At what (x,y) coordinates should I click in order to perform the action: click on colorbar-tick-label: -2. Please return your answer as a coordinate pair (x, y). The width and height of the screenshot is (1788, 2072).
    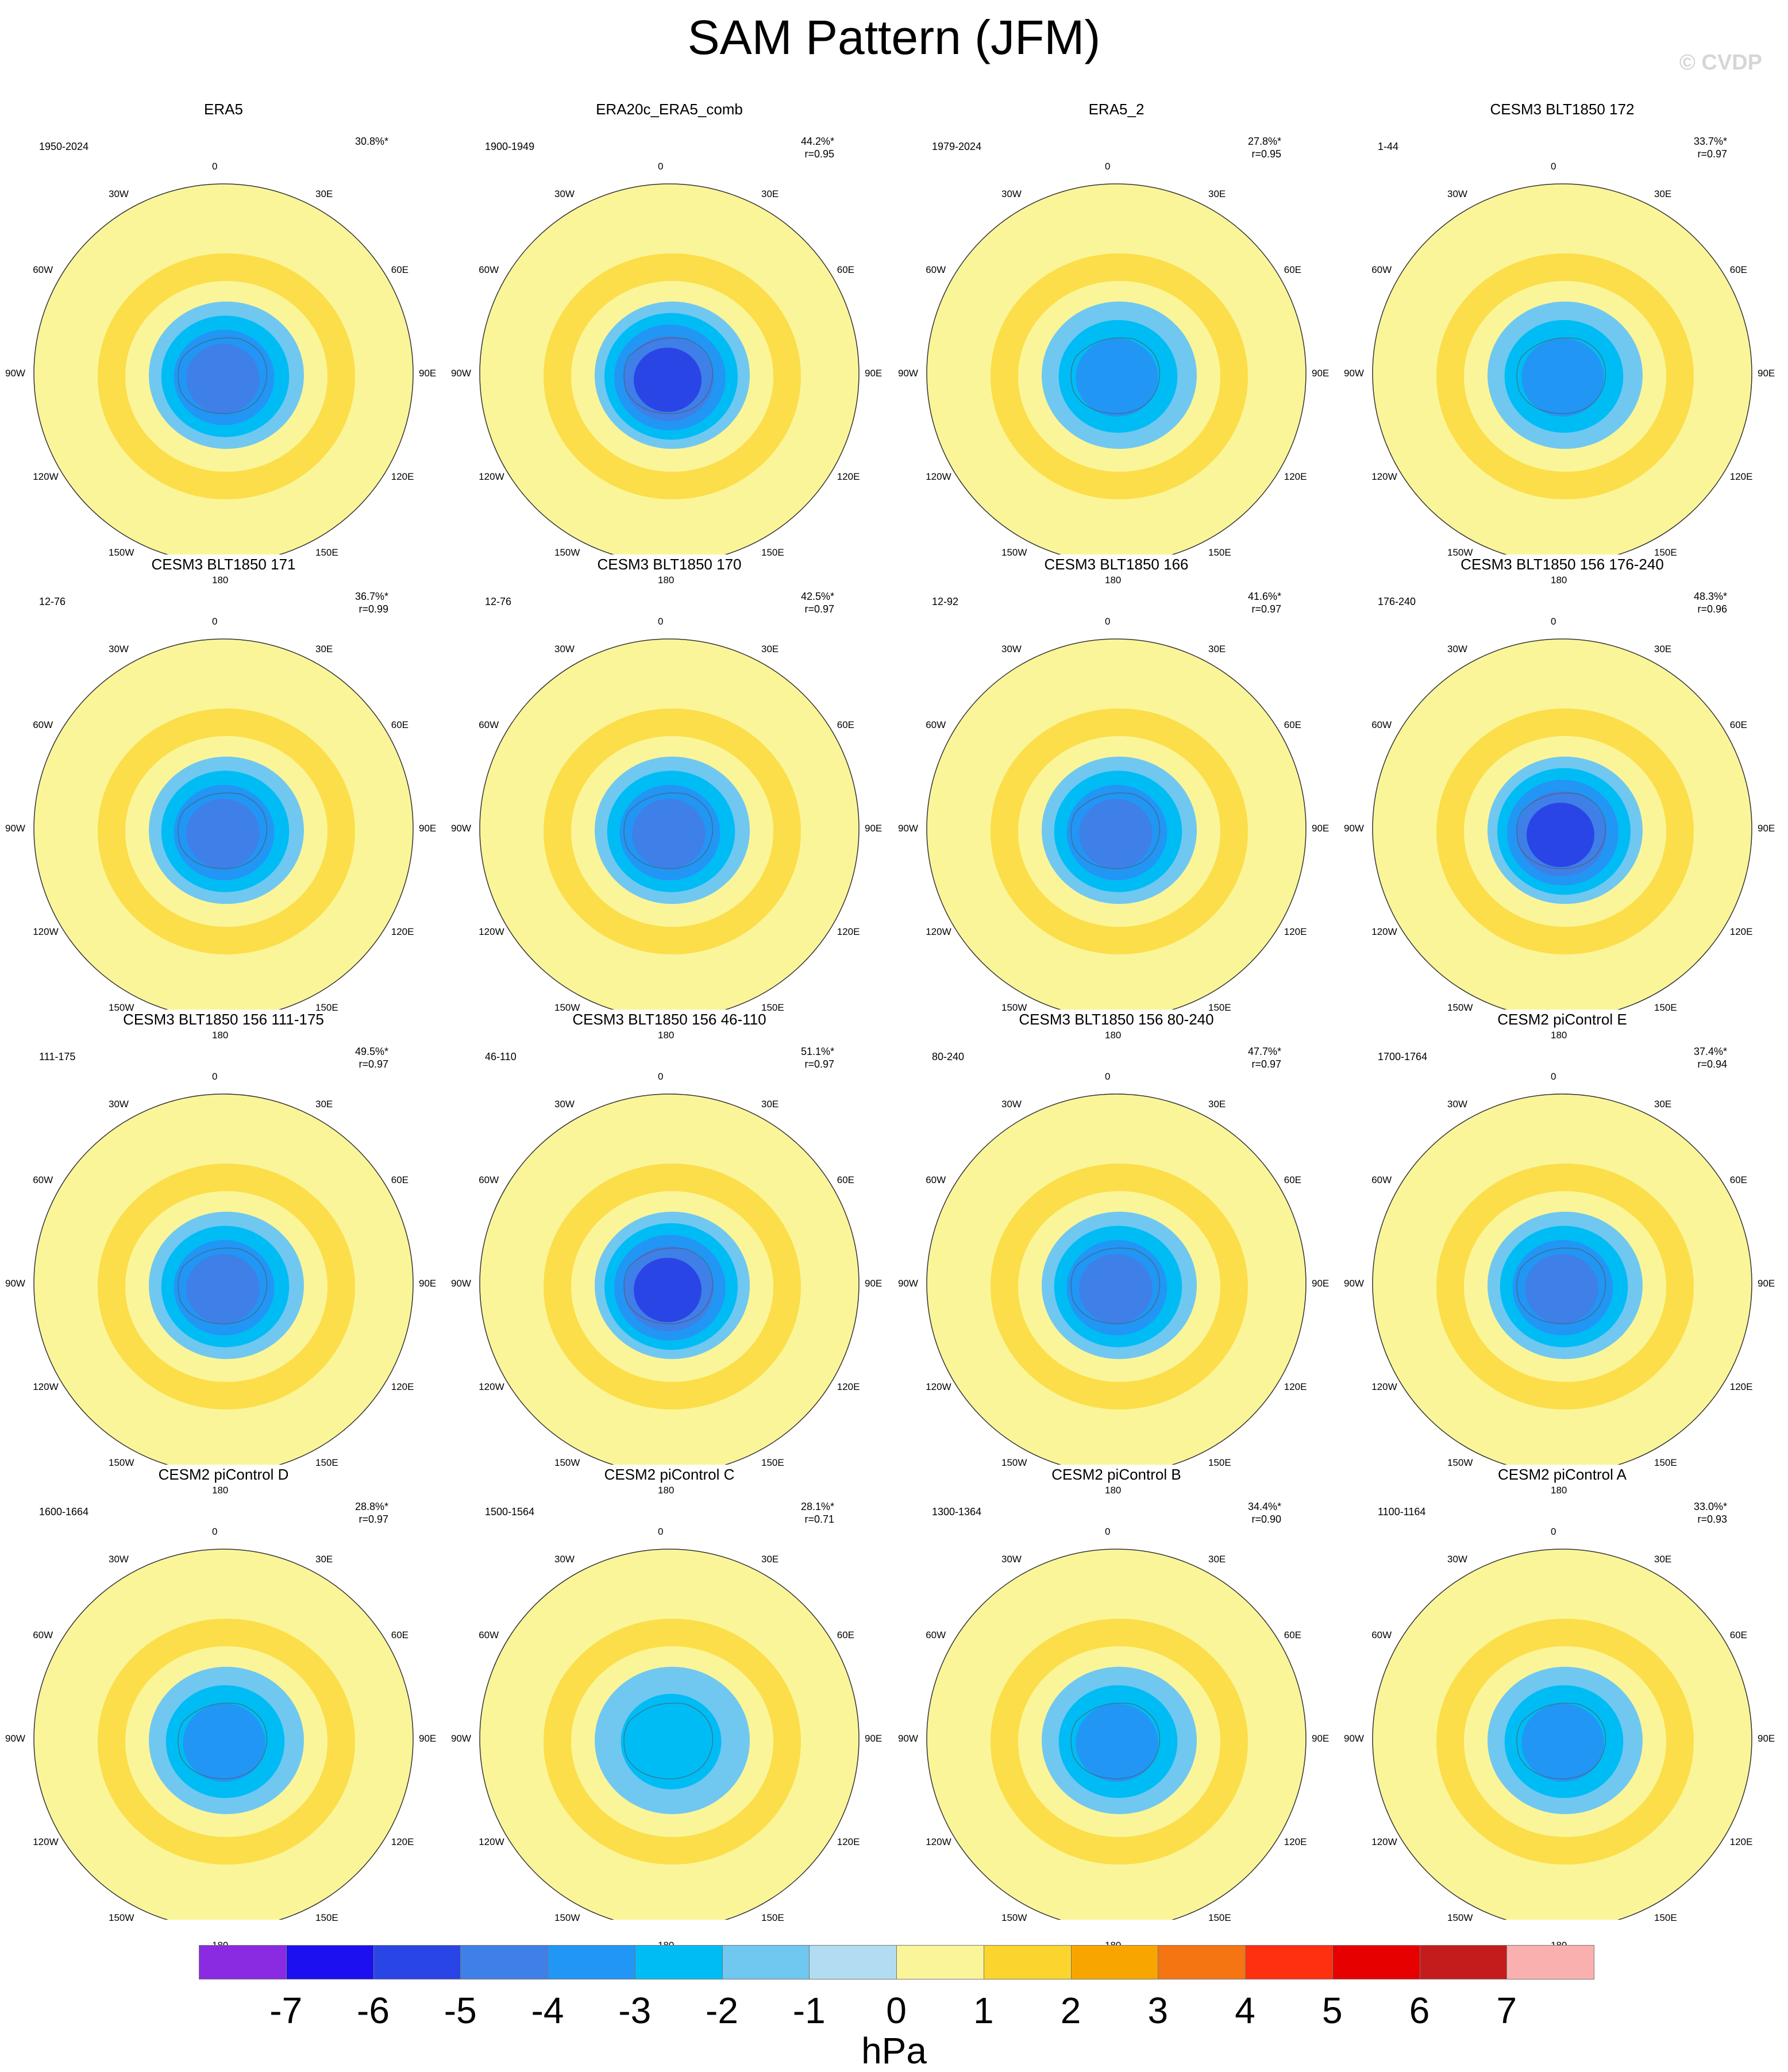
    Looking at the image, I should click on (722, 2011).